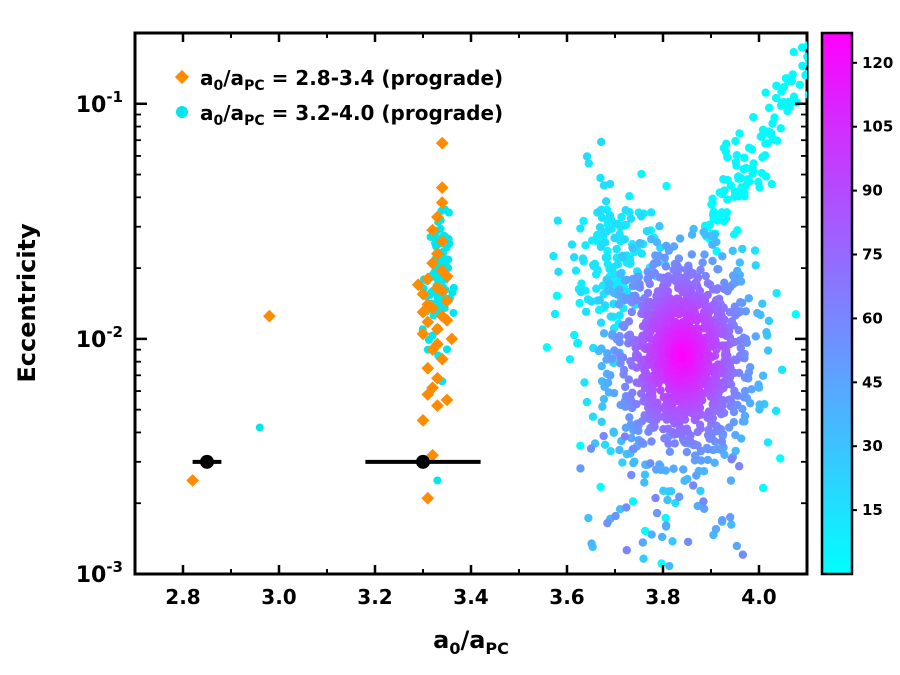 The height and width of the screenshot is (675, 900). What do you see at coordinates (872, 446) in the screenshot?
I see `colorbar-tick-label: 30` at bounding box center [872, 446].